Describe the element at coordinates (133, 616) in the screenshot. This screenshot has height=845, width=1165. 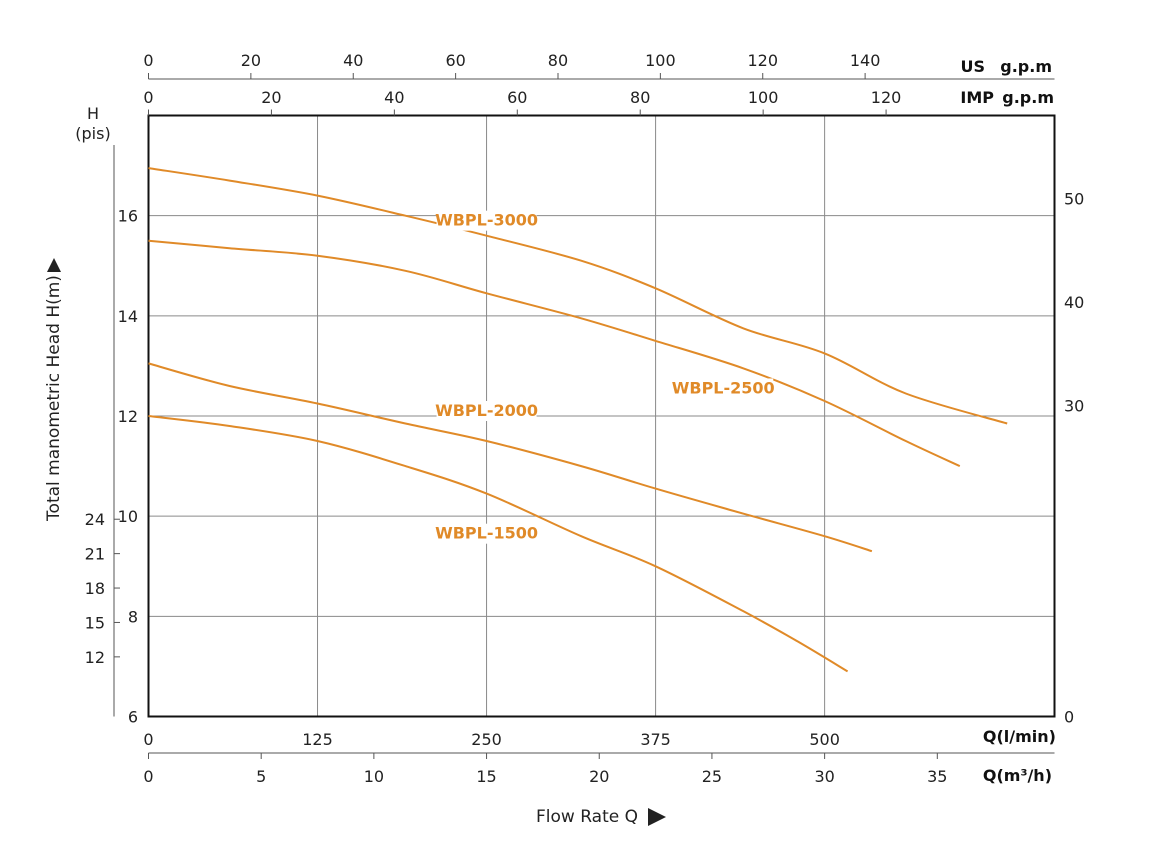
I see `head-m-tick-label: 8` at that location.